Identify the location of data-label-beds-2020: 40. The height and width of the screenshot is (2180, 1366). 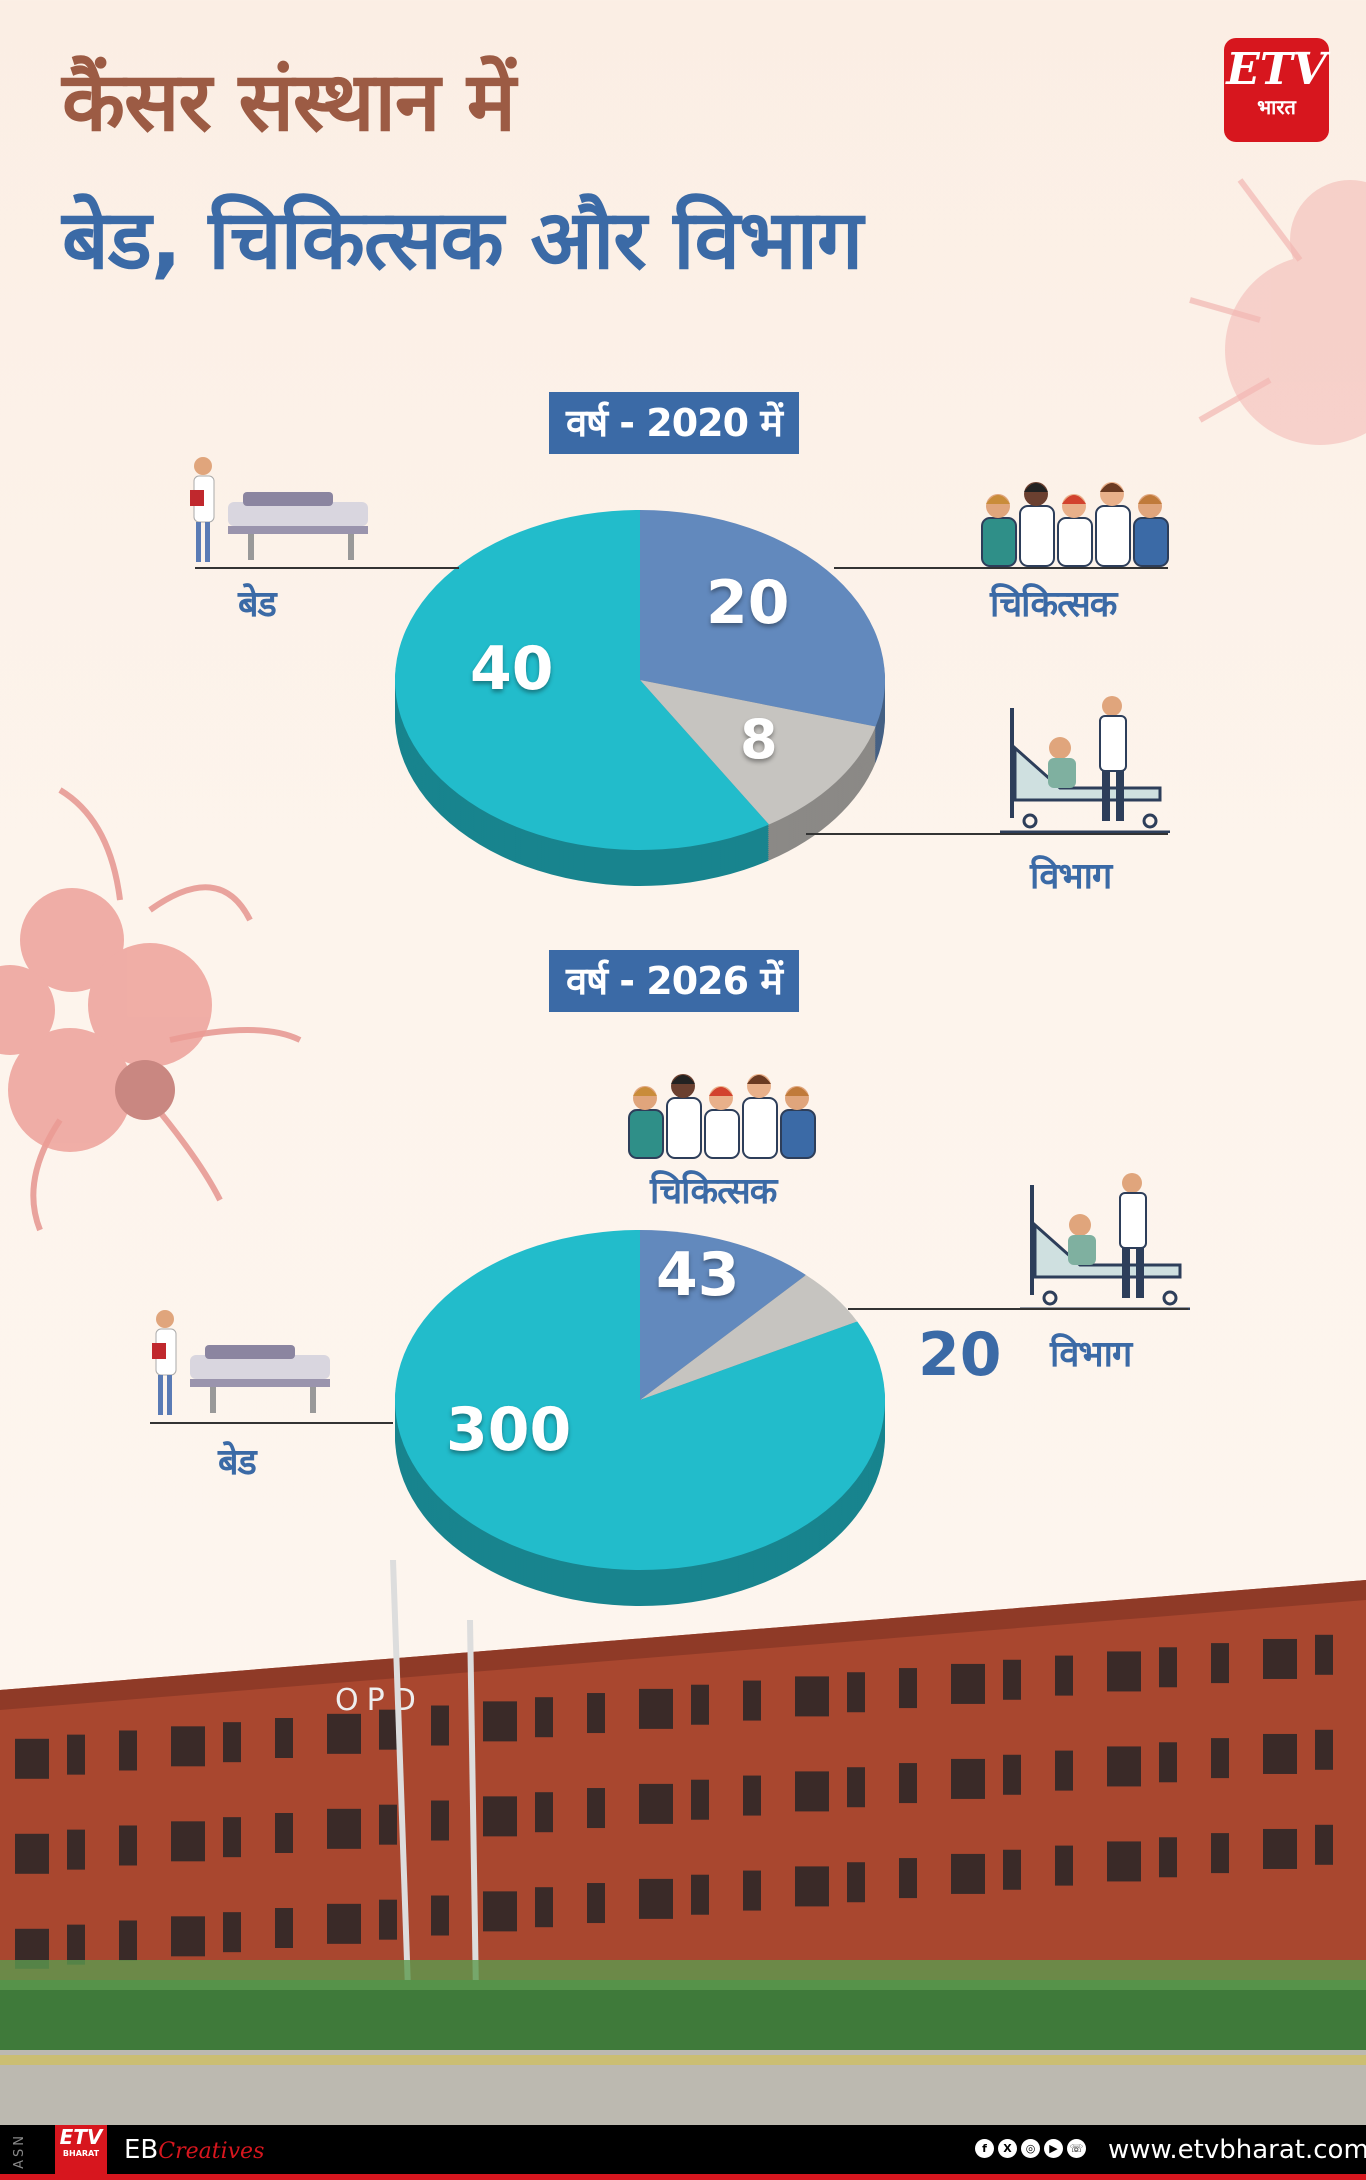
(512, 669).